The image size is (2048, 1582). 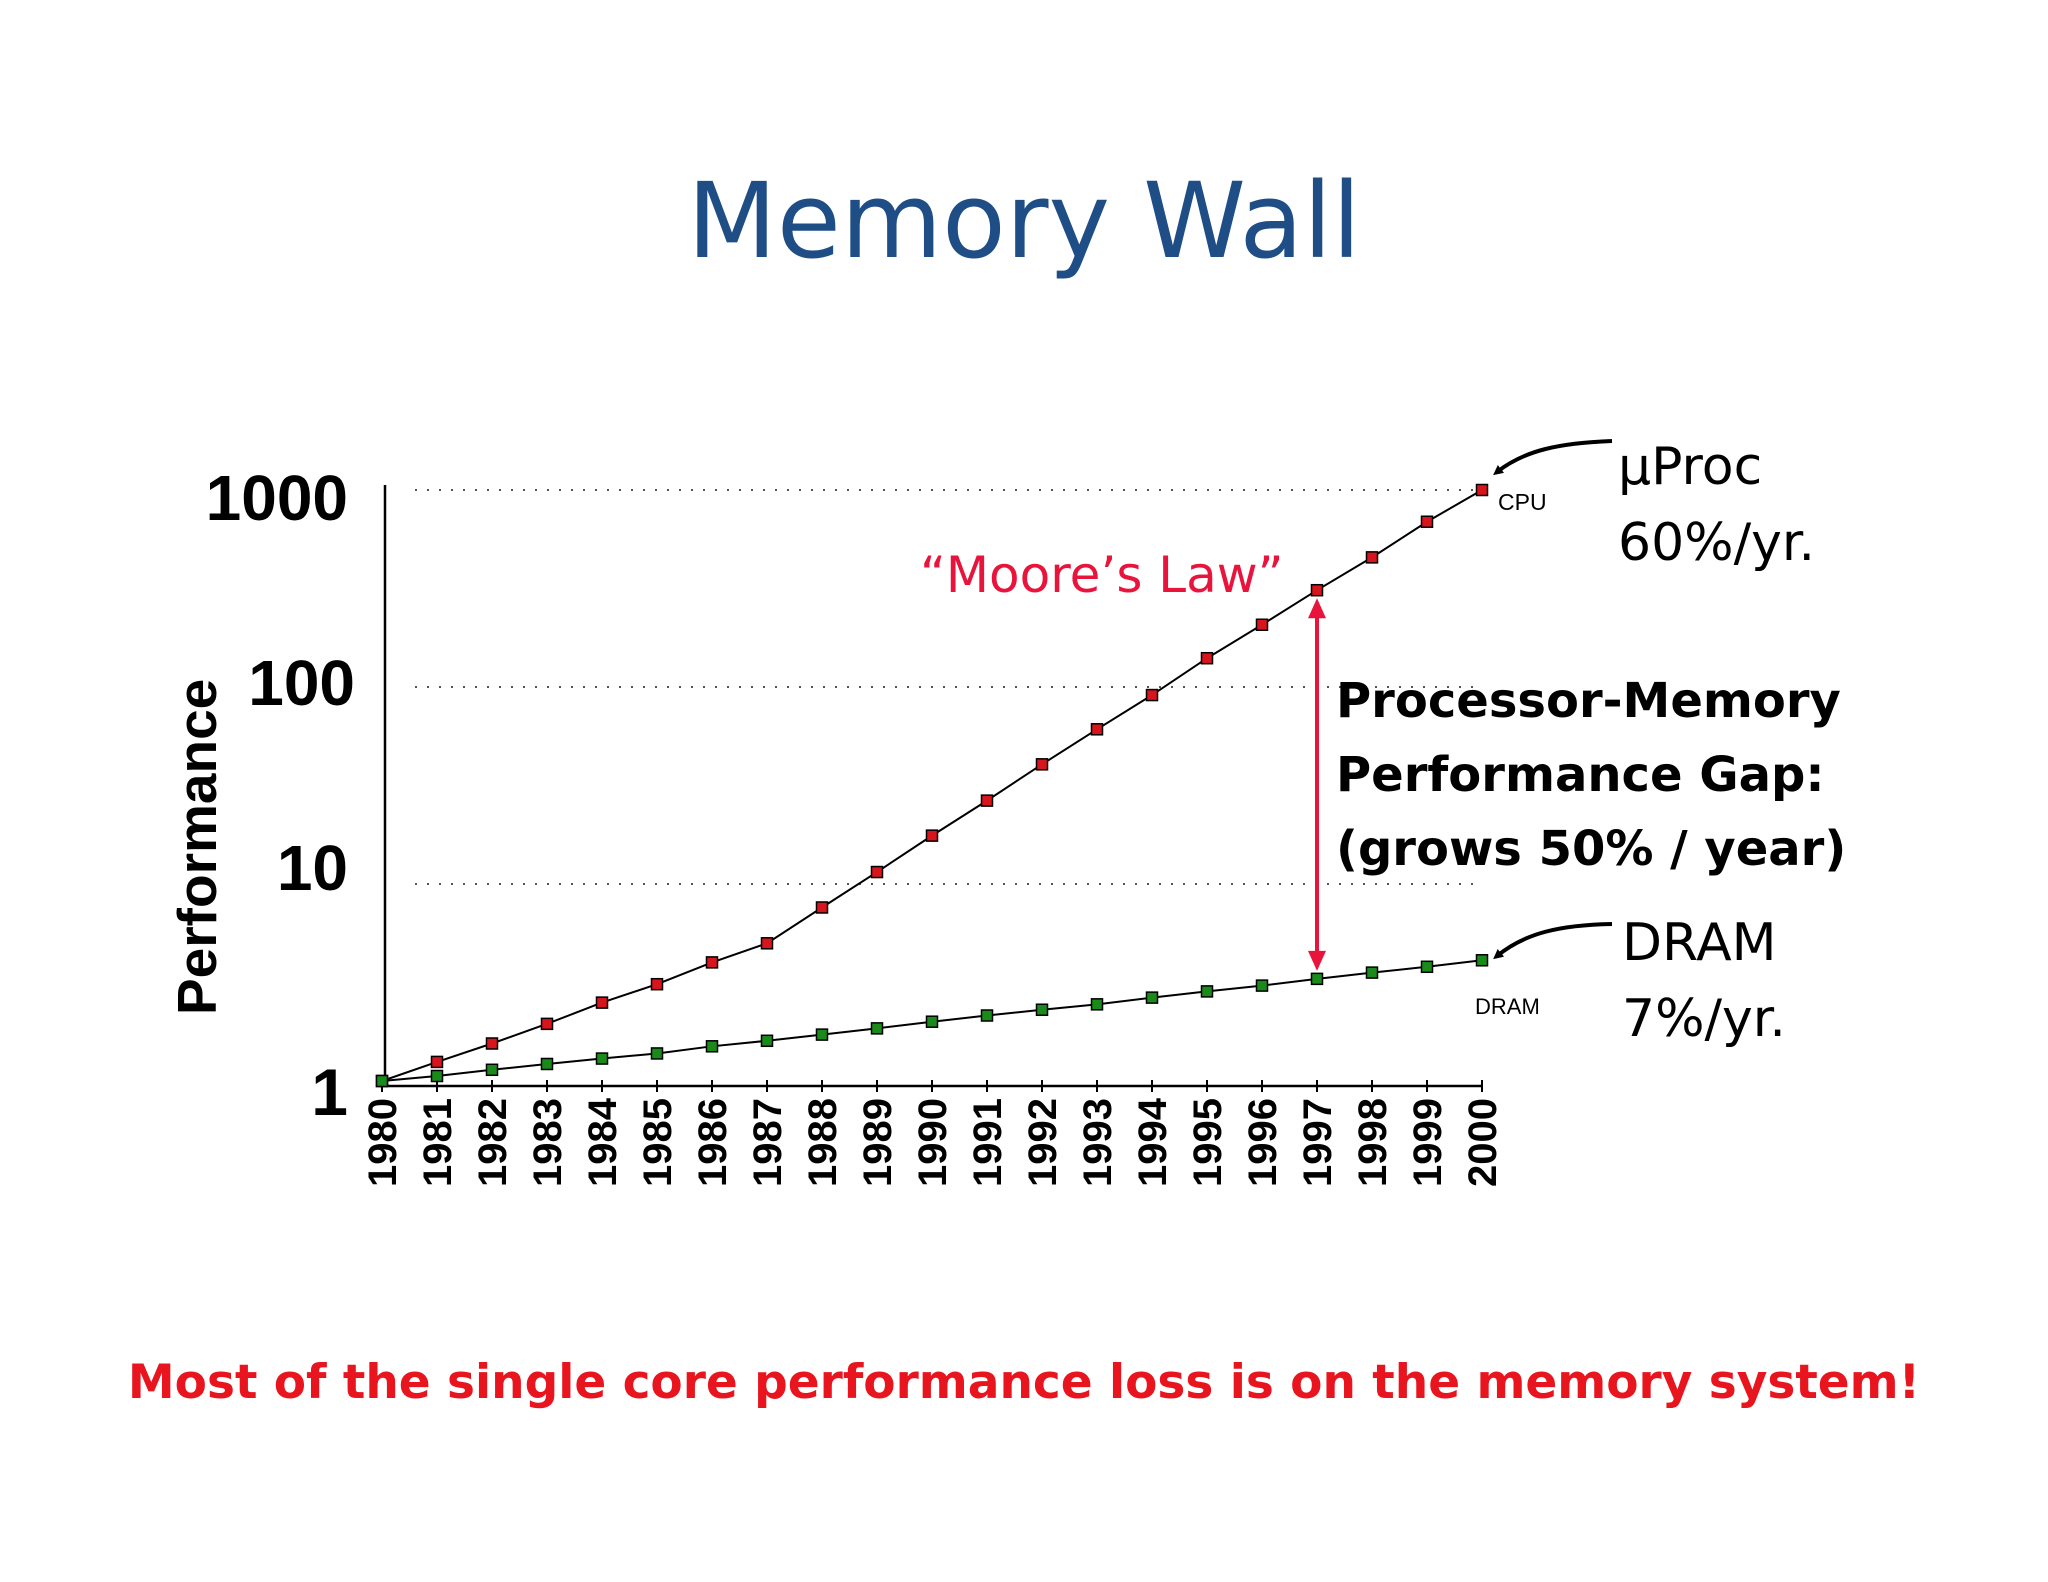 I want to click on cpu-point-1992, so click(x=1042, y=764).